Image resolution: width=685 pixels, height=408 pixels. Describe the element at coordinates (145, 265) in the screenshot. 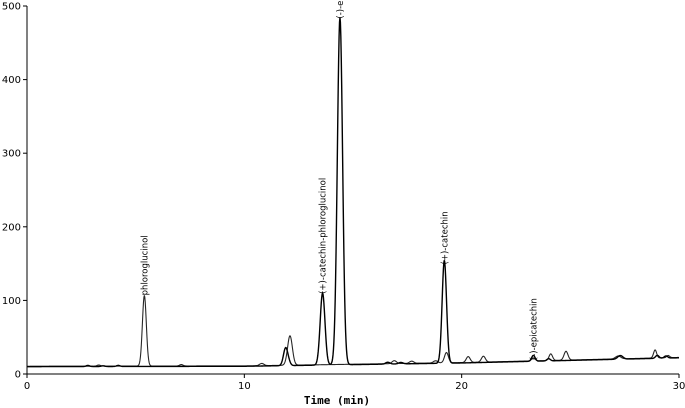

I see `peak-annotation: phloroglucinol` at that location.